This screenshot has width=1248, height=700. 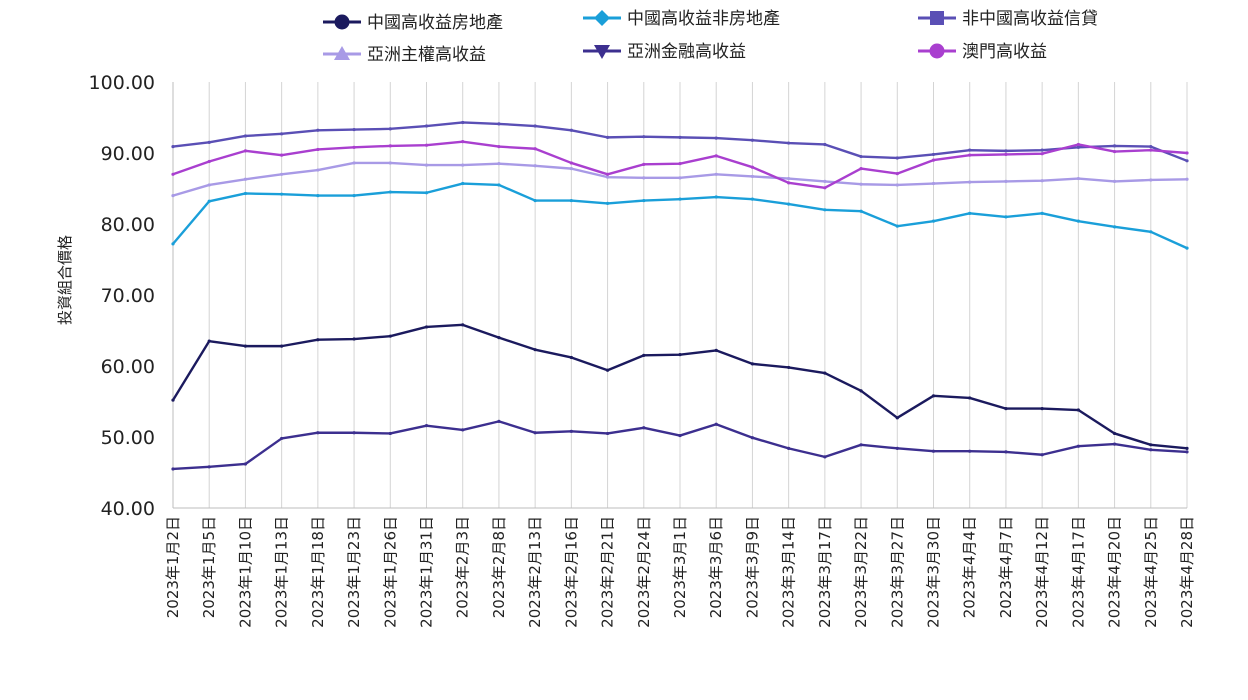 What do you see at coordinates (390, 572) in the screenshot?
I see `x-tick-label: 2023年1月26日` at bounding box center [390, 572].